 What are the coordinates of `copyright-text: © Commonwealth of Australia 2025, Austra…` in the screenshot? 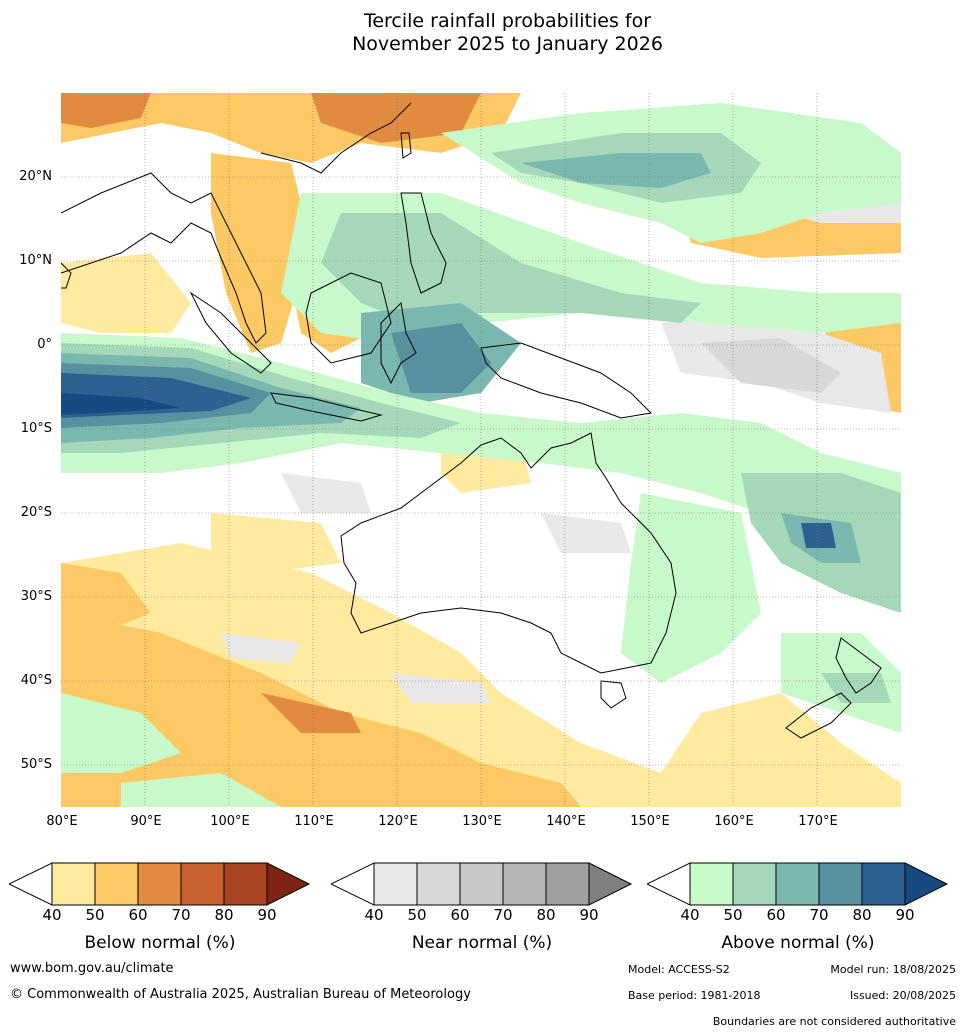 It's located at (240, 994).